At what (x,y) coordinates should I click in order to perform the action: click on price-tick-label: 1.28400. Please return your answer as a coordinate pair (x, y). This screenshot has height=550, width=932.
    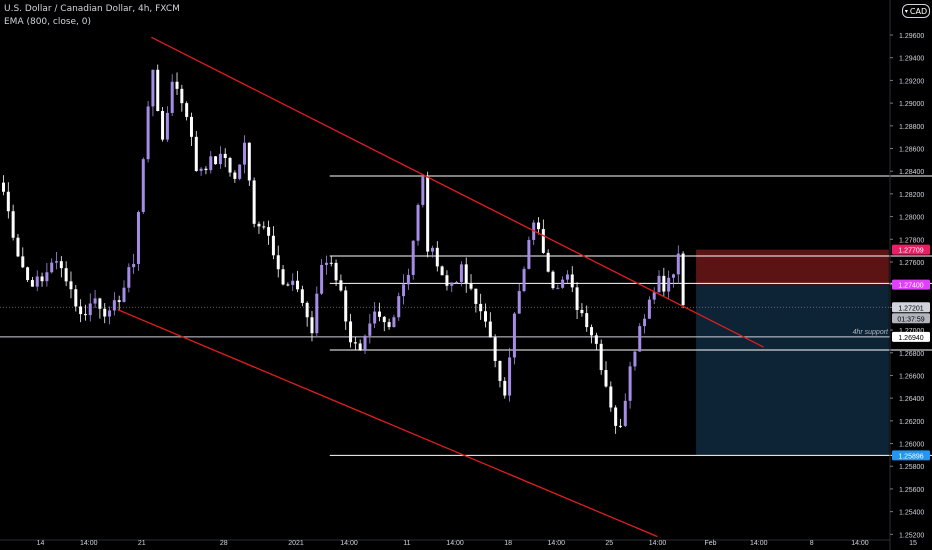
    Looking at the image, I should click on (911, 172).